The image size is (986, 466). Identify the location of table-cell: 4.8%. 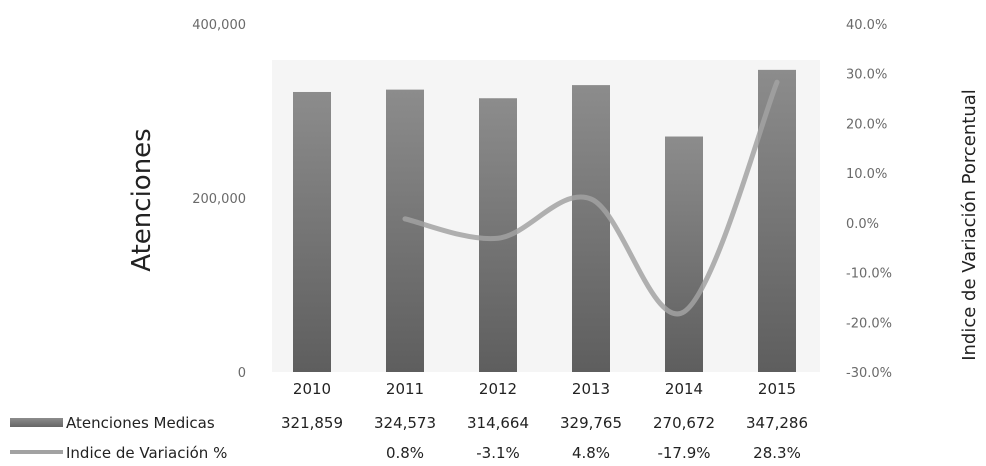
(591, 453).